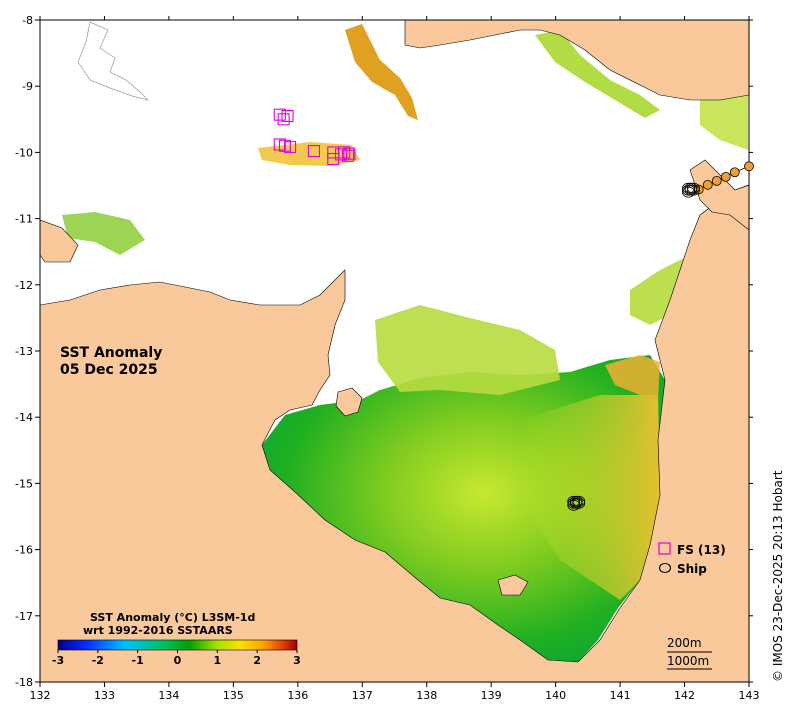 The width and height of the screenshot is (792, 716). Describe the element at coordinates (701, 550) in the screenshot. I see `fs-legend-label: FS (13)` at that location.